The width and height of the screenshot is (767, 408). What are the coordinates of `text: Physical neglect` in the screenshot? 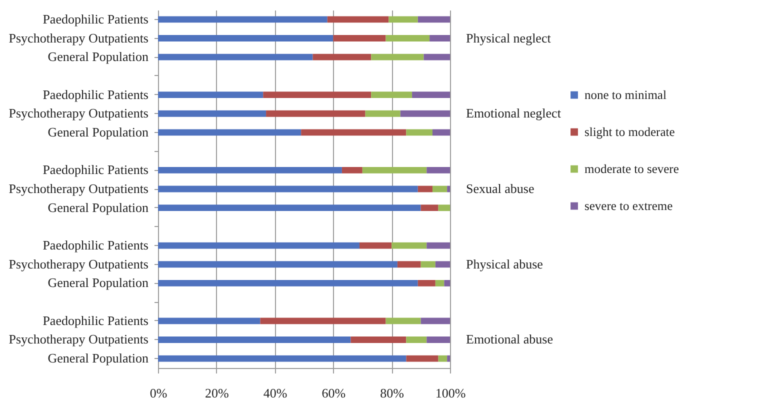 It's located at (509, 38).